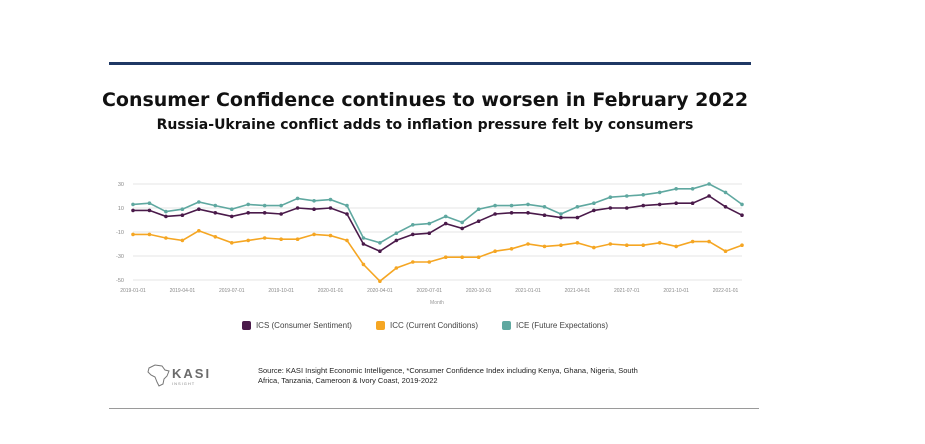 Image resolution: width=925 pixels, height=444 pixels. I want to click on x-tick-label: 2019-01-01, so click(133, 291).